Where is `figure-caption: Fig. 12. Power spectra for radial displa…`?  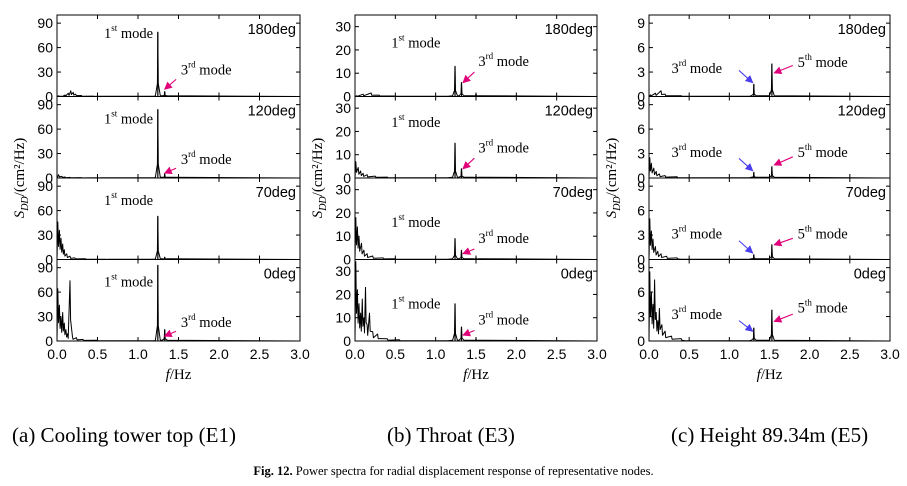
figure-caption: Fig. 12. Power spectra for radial displa… is located at coordinates (453, 471).